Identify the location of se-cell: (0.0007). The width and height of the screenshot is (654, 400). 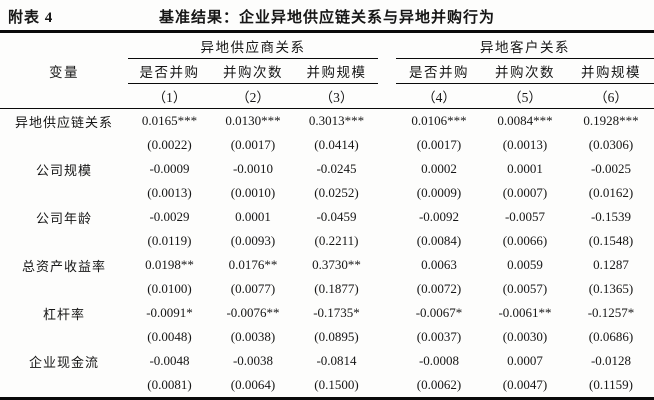
(525, 192).